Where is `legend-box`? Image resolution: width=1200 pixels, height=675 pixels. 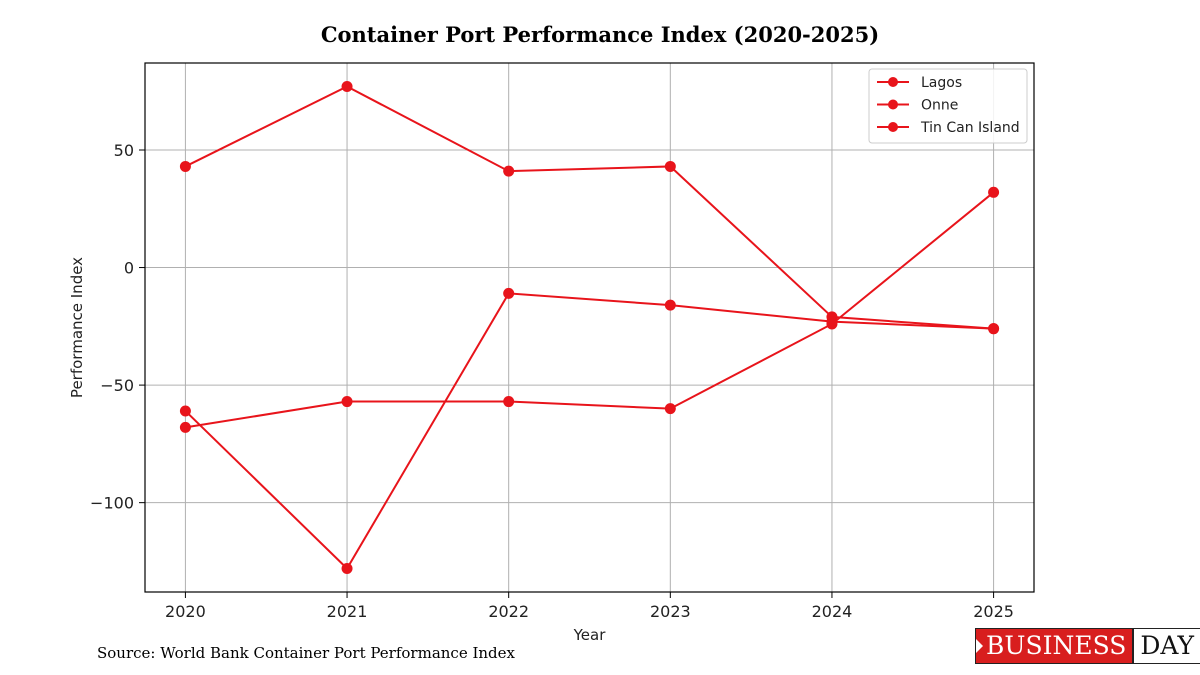 legend-box is located at coordinates (948, 106).